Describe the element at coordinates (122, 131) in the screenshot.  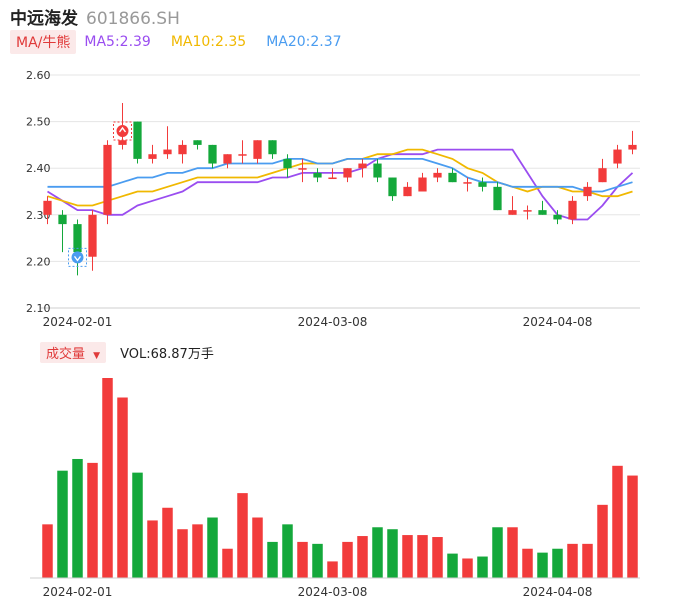
I see `up-arrow-icon` at that location.